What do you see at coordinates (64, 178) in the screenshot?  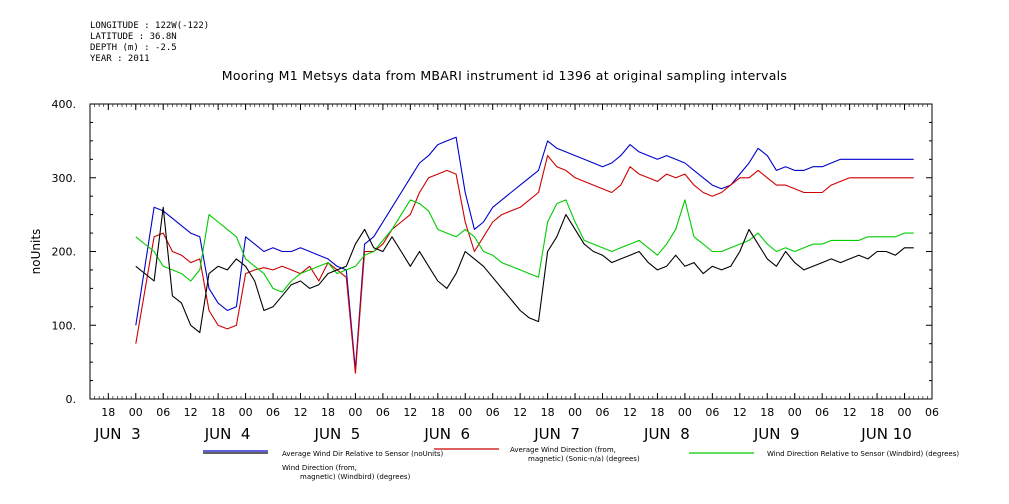 I see `y-tick-label: 300.` at bounding box center [64, 178].